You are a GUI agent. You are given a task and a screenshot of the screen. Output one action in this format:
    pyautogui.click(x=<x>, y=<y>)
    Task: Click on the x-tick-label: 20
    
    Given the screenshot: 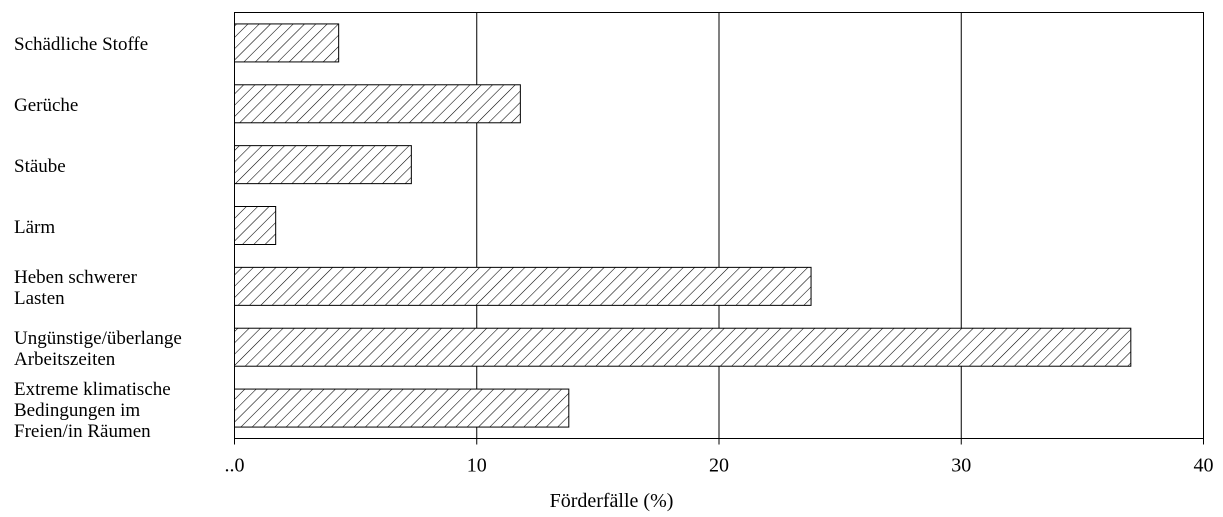 What is the action you would take?
    pyautogui.click(x=719, y=466)
    